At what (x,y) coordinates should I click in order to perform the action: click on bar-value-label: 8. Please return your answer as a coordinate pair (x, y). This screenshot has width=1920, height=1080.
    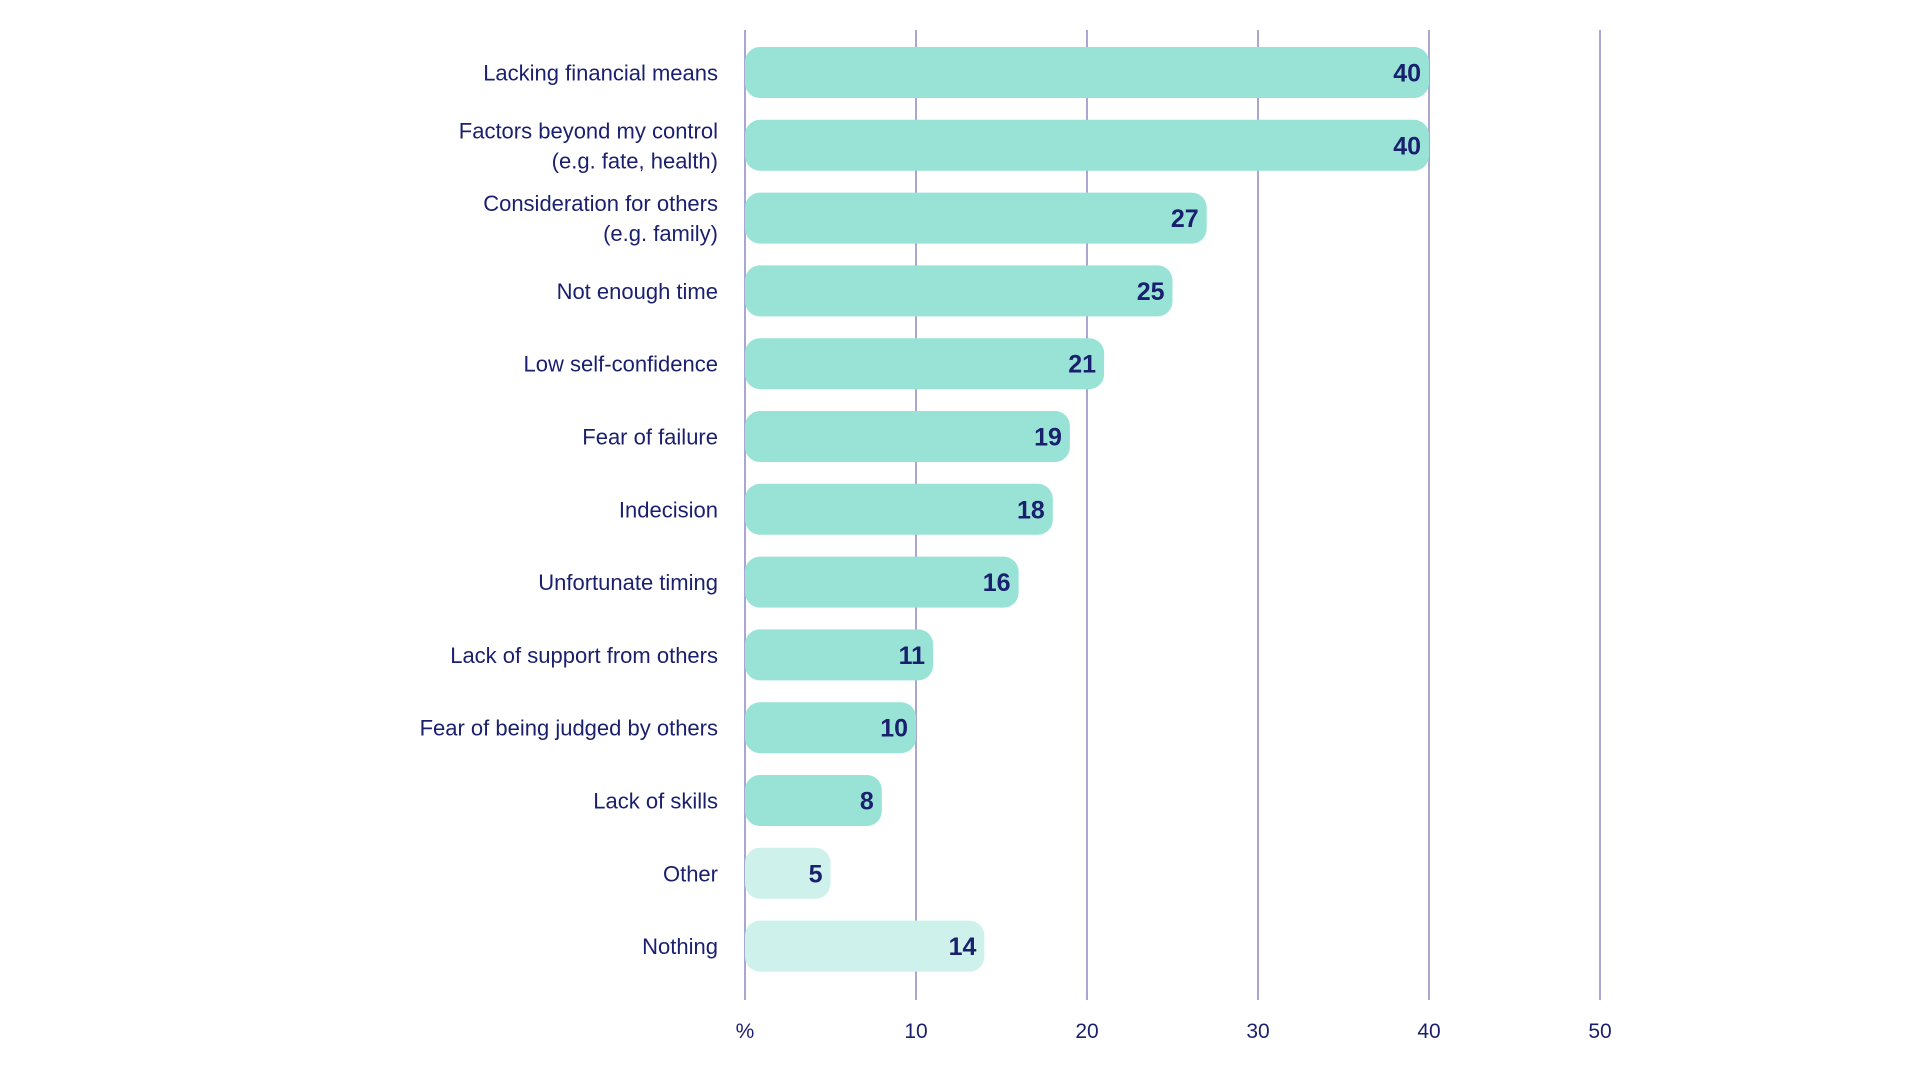
    Looking at the image, I should click on (867, 802).